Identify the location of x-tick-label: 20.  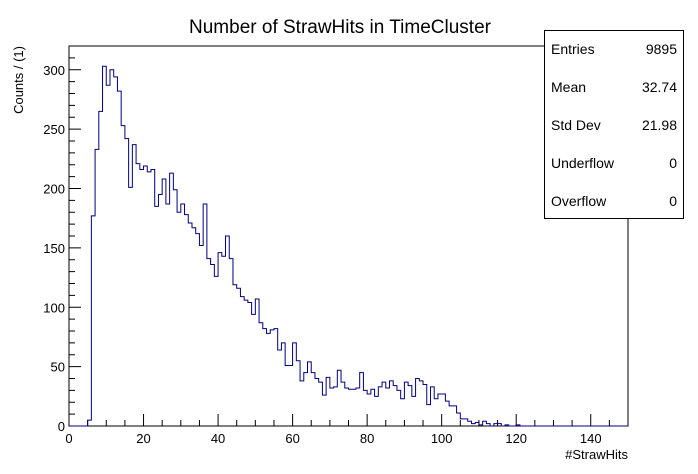
(143, 438).